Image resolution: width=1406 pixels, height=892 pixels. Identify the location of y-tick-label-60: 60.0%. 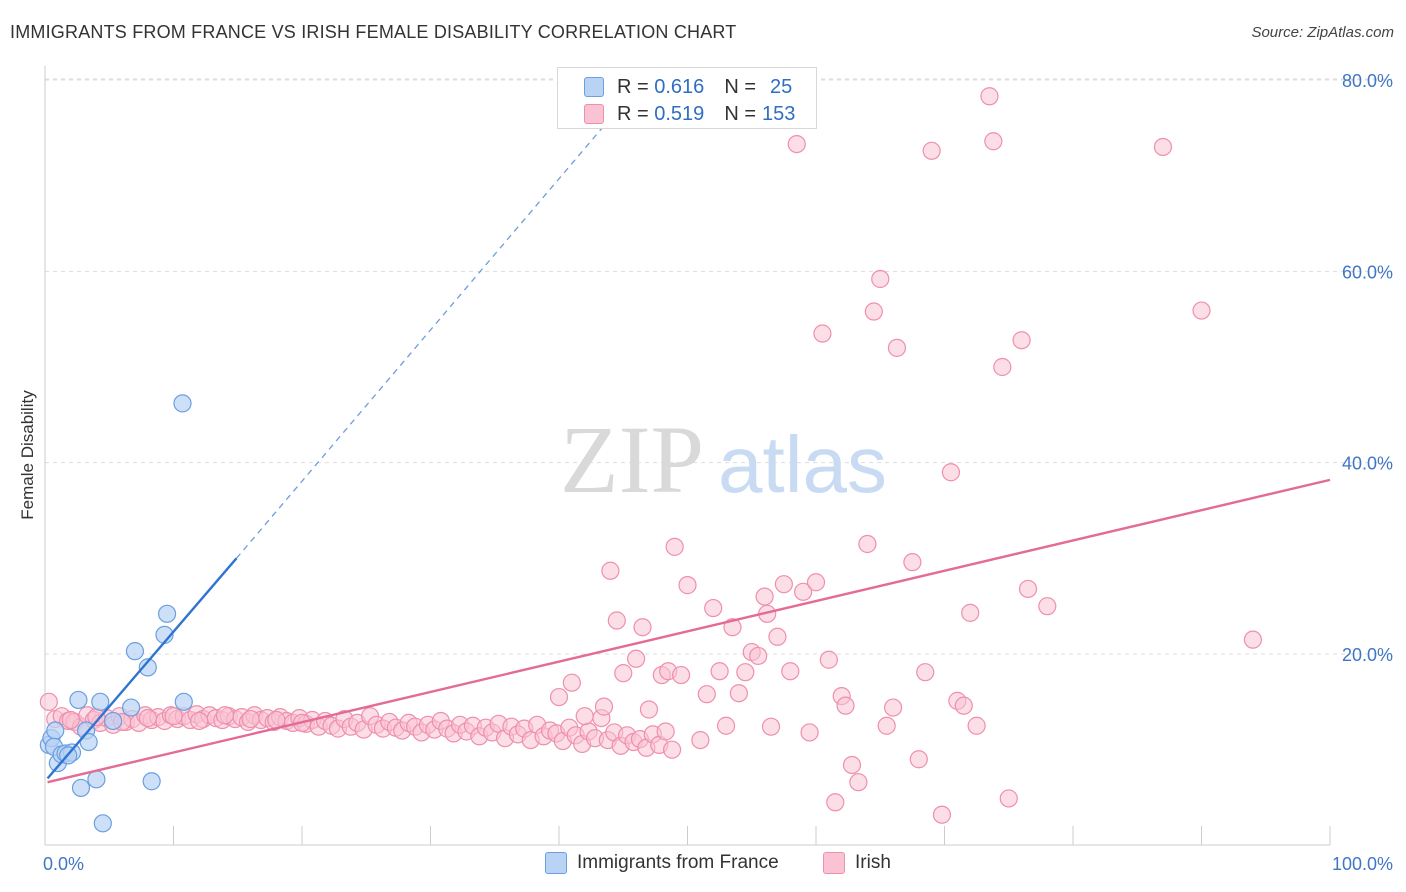
(1367, 272).